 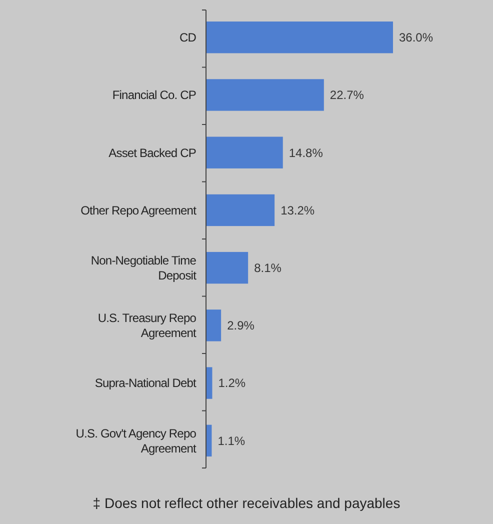 What do you see at coordinates (241, 325) in the screenshot?
I see `data-label: 2.9%` at bounding box center [241, 325].